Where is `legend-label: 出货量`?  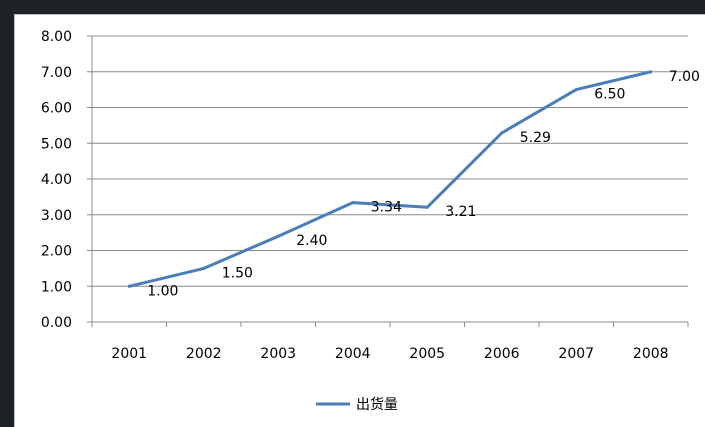 legend-label: 出货量 is located at coordinates (377, 404).